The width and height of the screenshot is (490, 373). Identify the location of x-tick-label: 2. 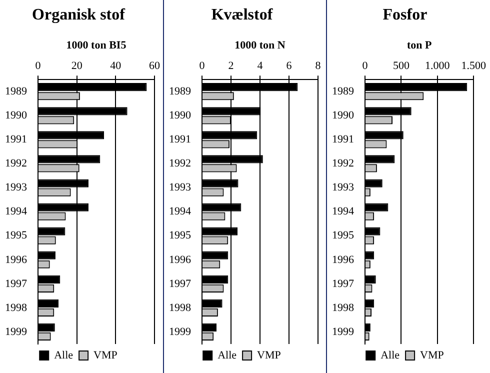
(231, 66).